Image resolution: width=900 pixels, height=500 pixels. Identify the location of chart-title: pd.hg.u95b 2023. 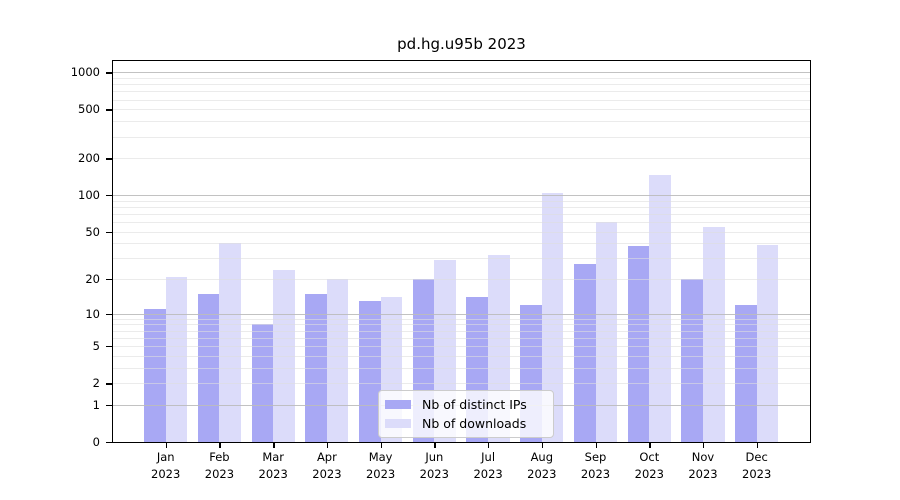
(461, 44).